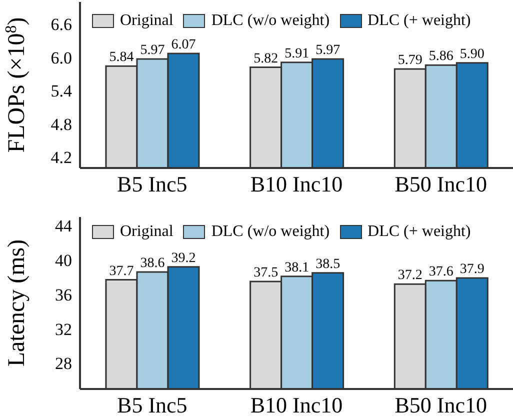  What do you see at coordinates (441, 272) in the screenshot?
I see `data-label: 37.6` at bounding box center [441, 272].